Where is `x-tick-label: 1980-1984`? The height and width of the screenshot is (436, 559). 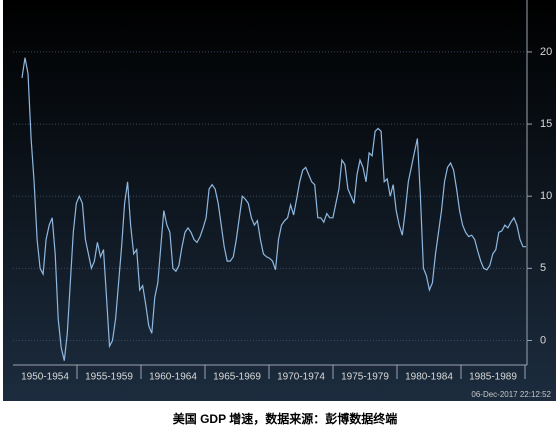 x-tick-label: 1980-1984 is located at coordinates (429, 377).